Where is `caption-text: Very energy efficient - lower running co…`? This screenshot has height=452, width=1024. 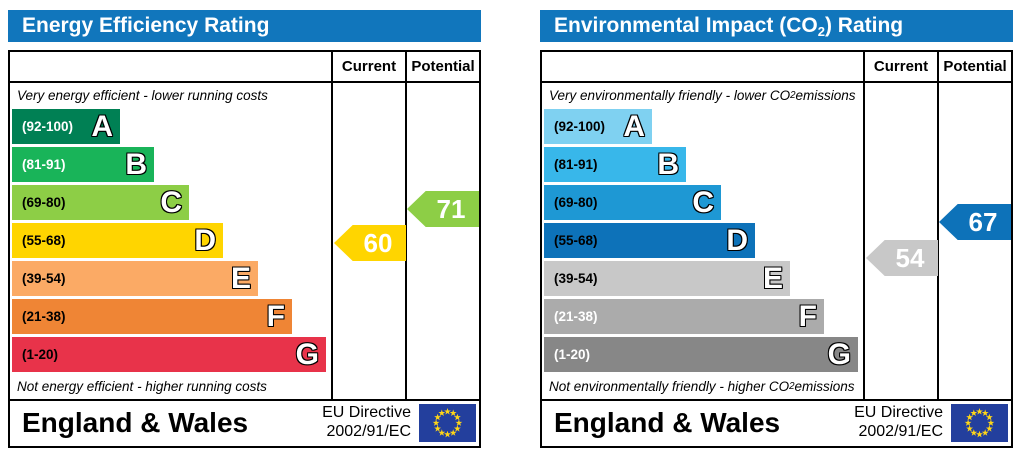 caption-text: Very energy efficient - lower running co… is located at coordinates (142, 95).